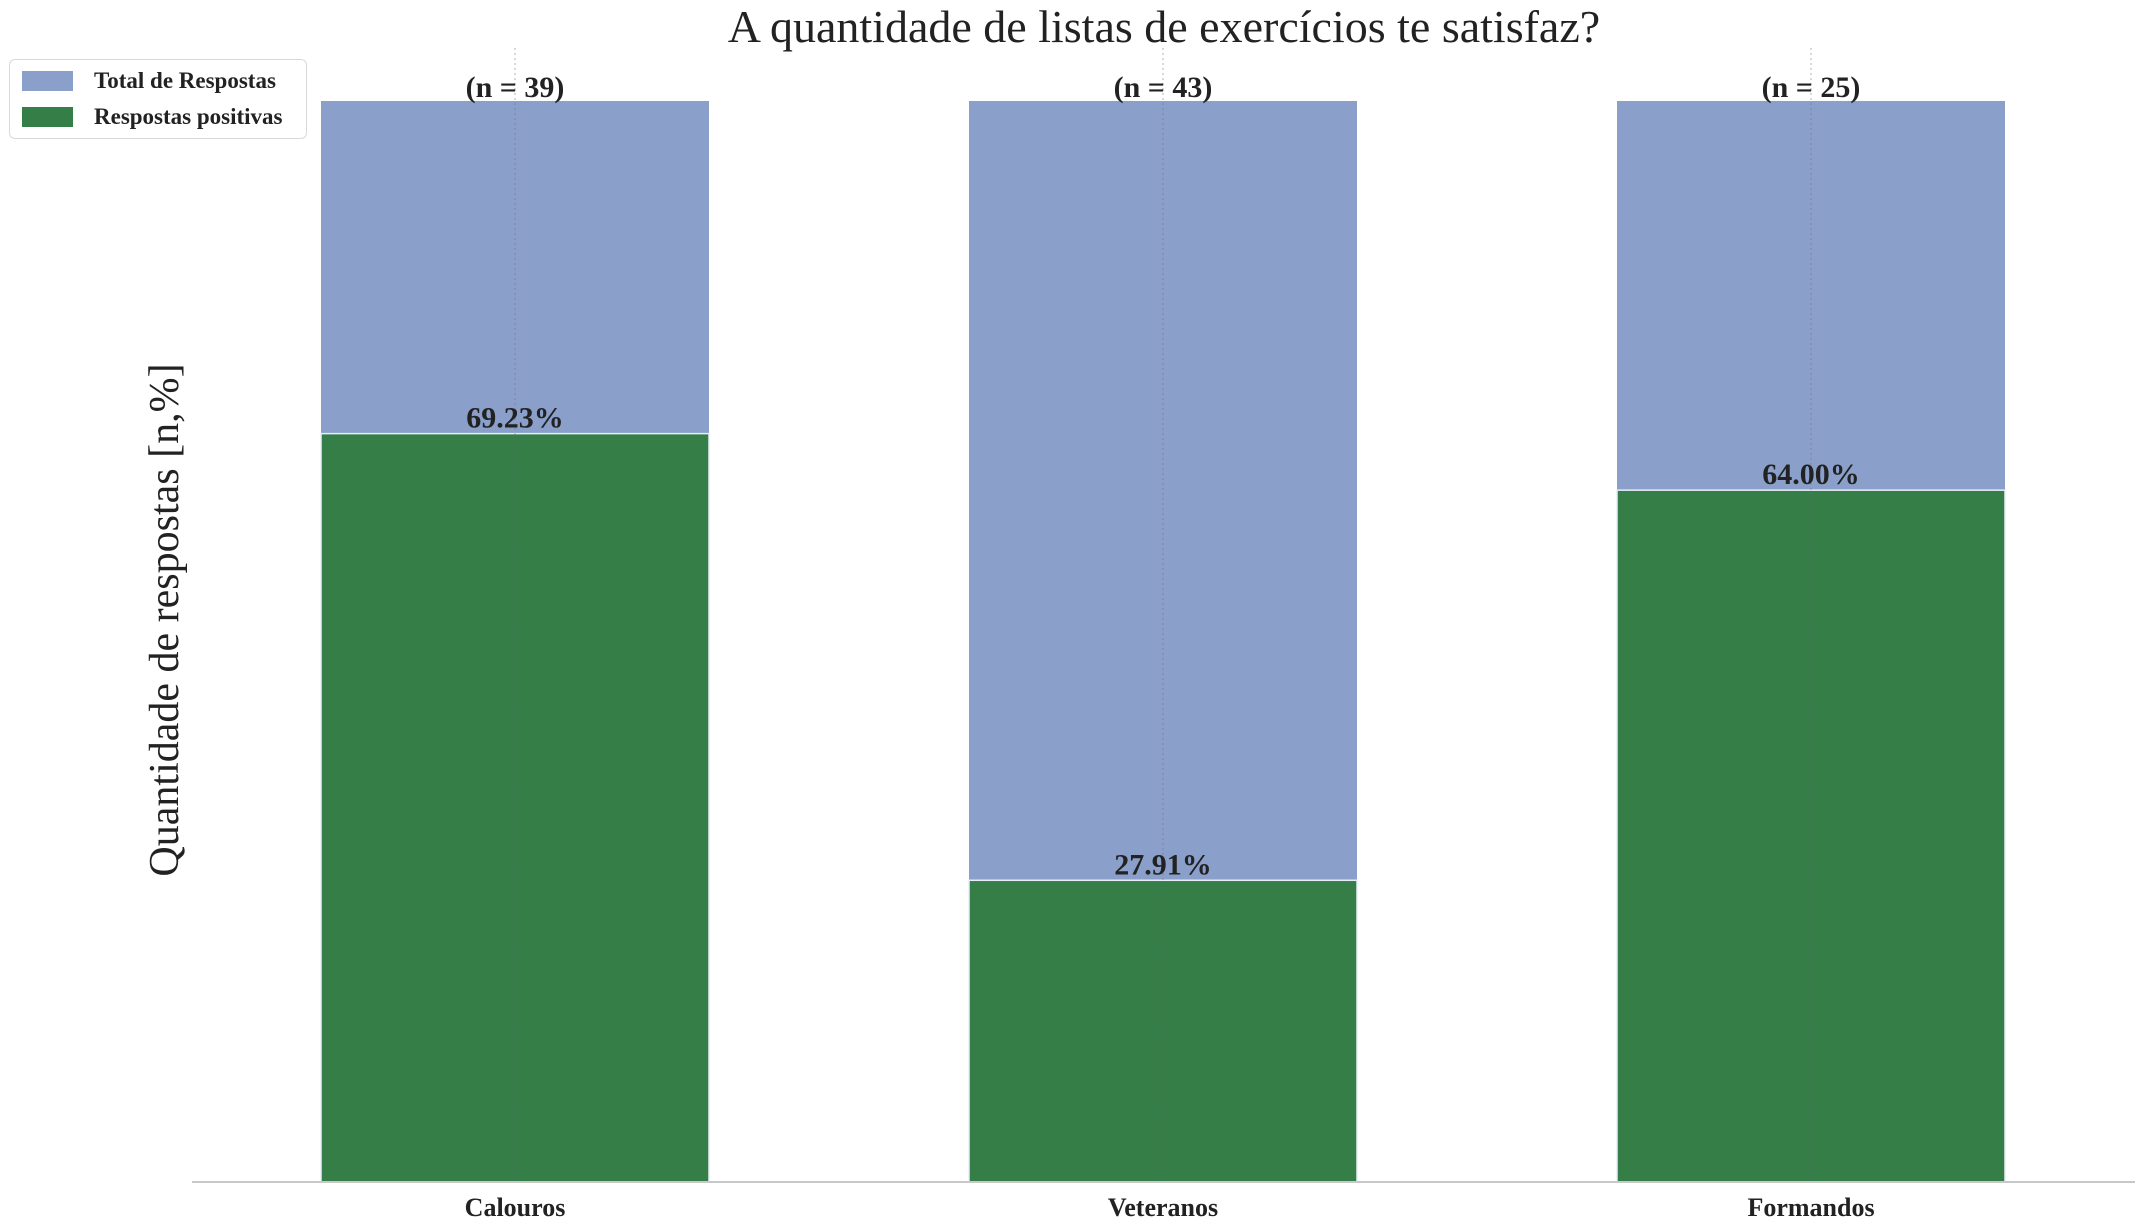 This screenshot has width=2138, height=1228. Describe the element at coordinates (47, 81) in the screenshot. I see `legend-swatch-total` at that location.